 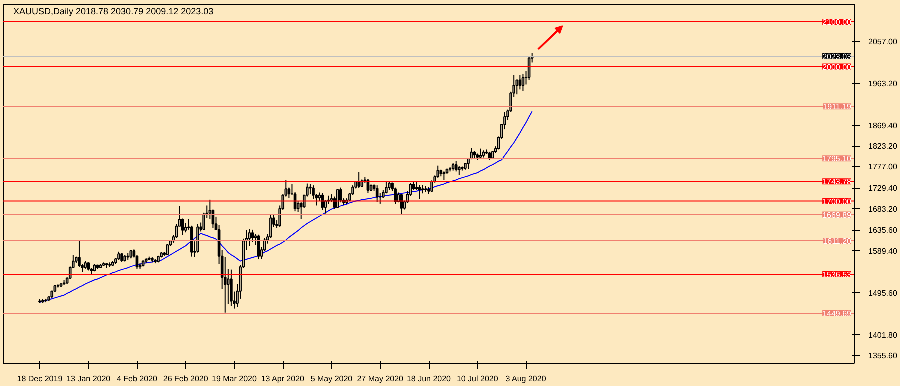 What do you see at coordinates (837, 201) in the screenshot?
I see `ref-line-label: 1700.00` at bounding box center [837, 201].